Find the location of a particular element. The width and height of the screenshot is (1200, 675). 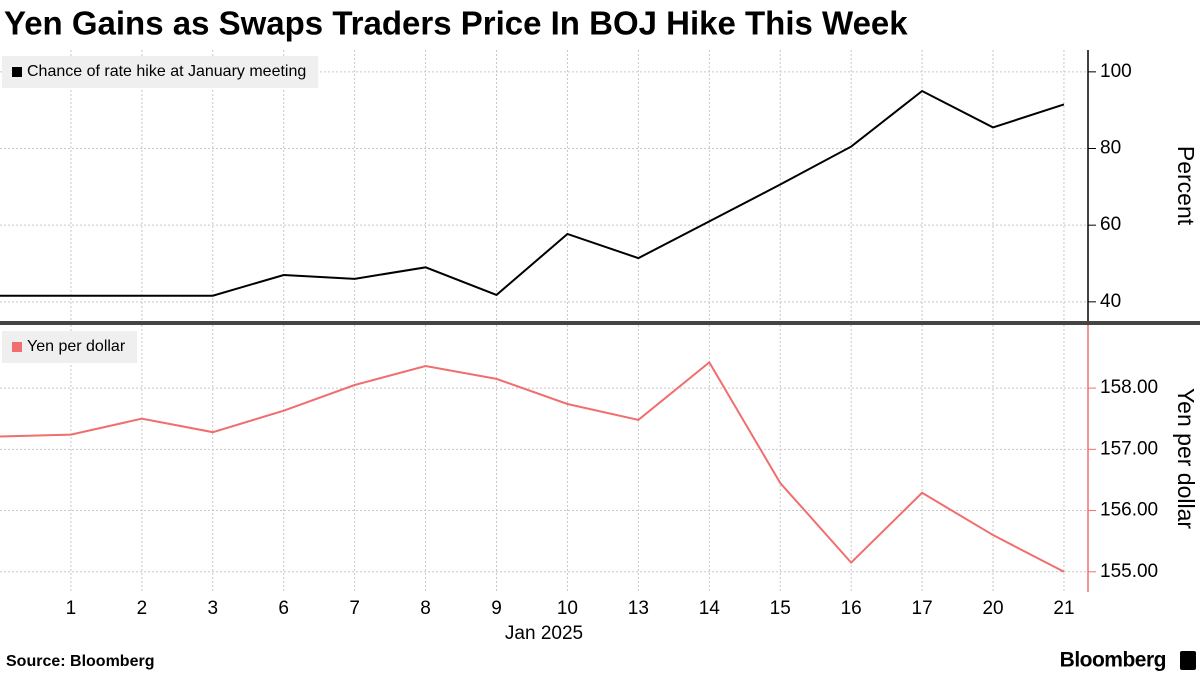

x-tick-label: 14 is located at coordinates (710, 608).